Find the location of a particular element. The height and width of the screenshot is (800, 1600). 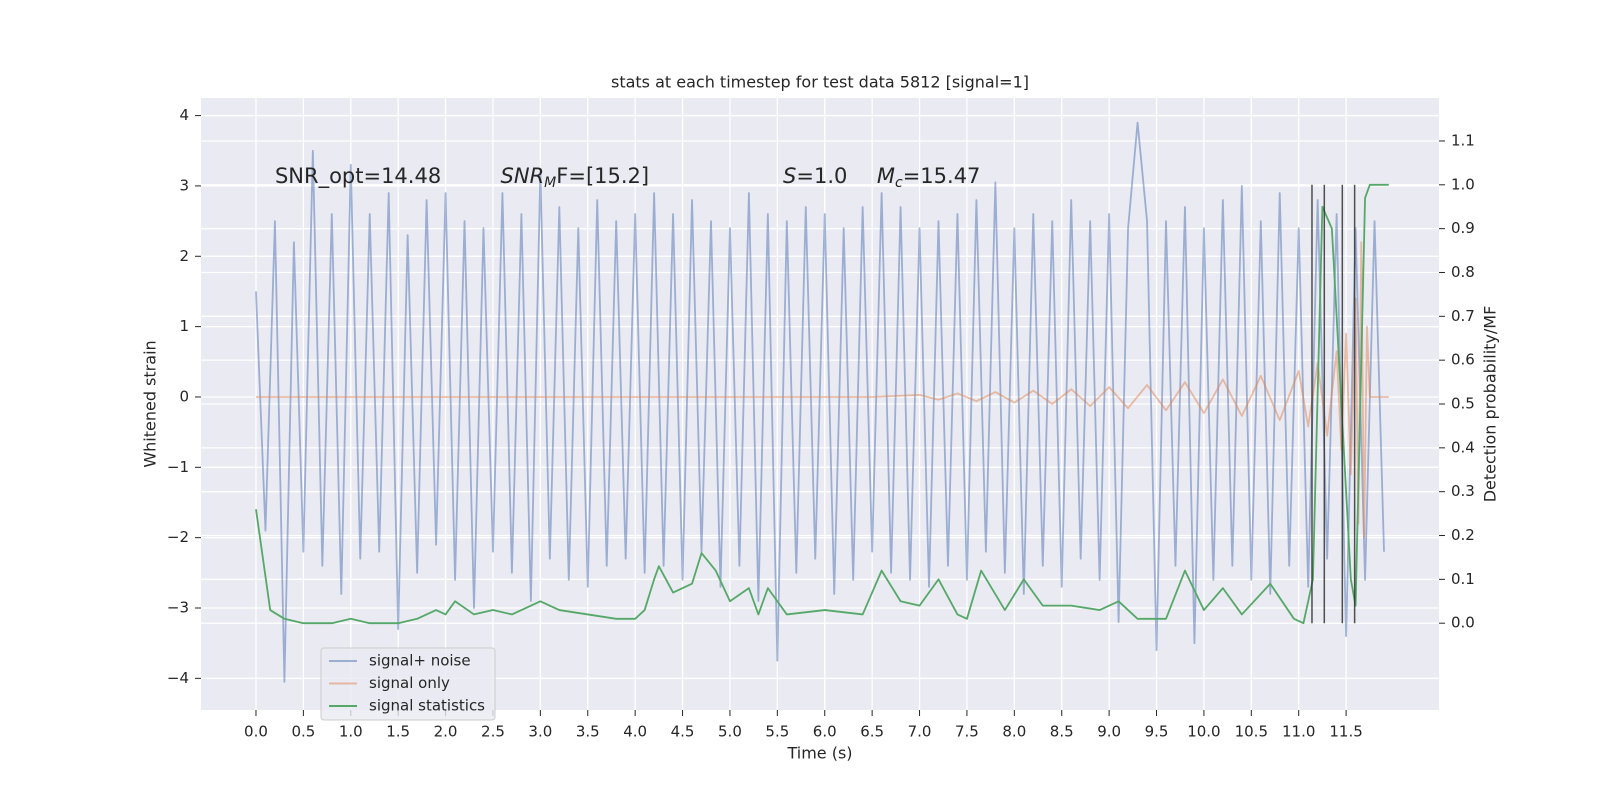

annotation-text: F=[15.2] is located at coordinates (602, 176).